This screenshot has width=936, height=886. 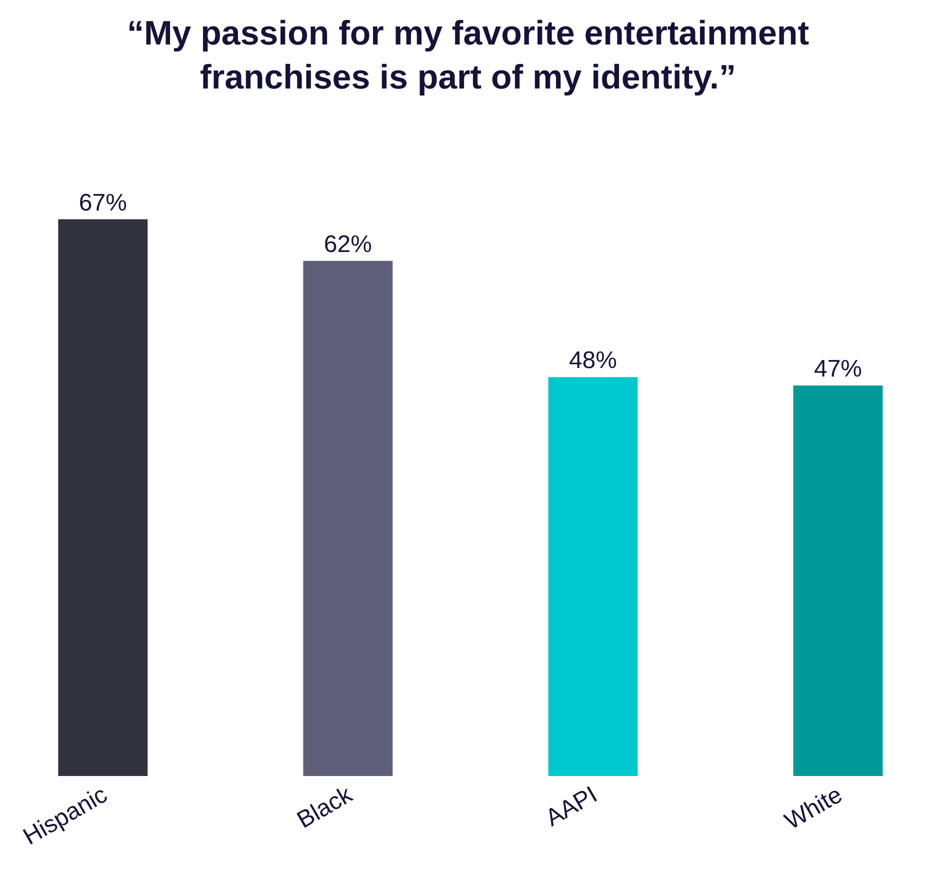 What do you see at coordinates (838, 368) in the screenshot?
I see `data-label: 47%` at bounding box center [838, 368].